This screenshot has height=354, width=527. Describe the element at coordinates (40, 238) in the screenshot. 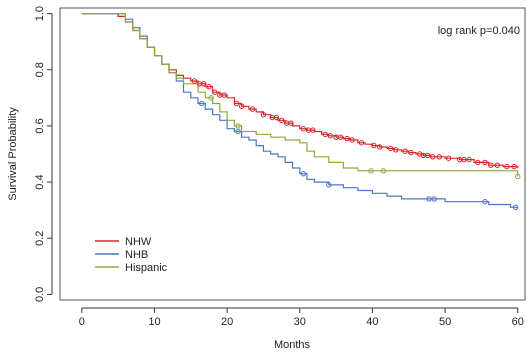

I see `y-tick-label: 0.2` at that location.